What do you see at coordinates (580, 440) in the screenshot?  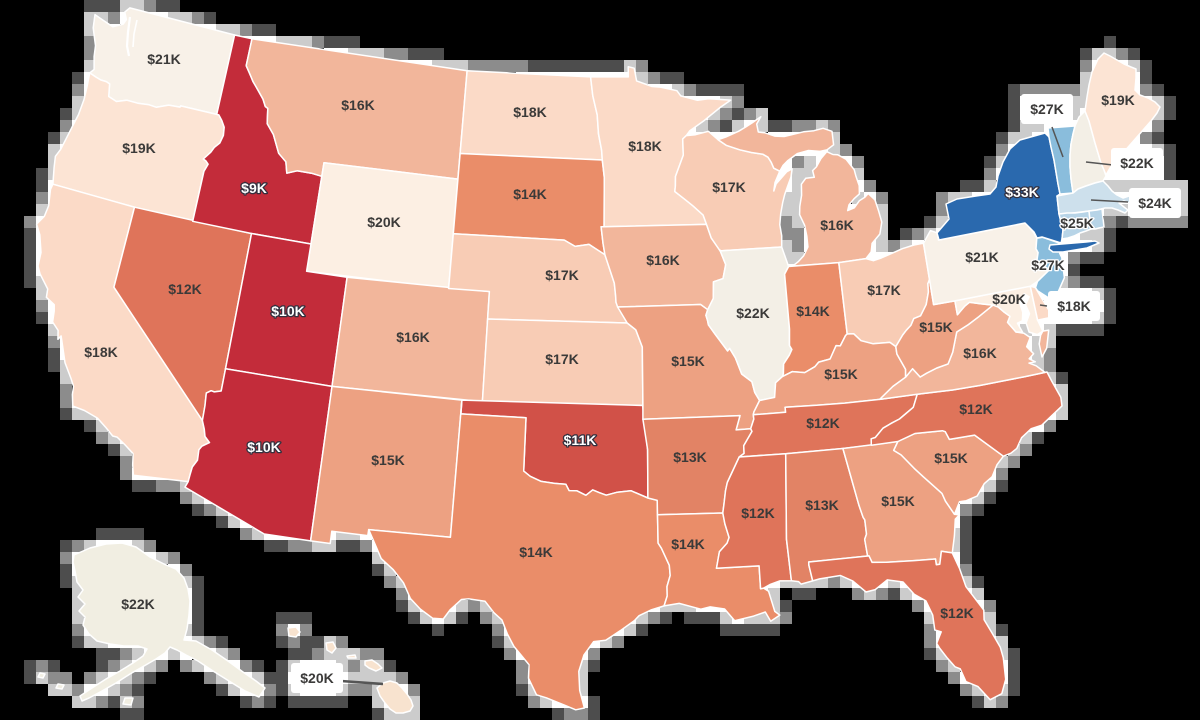 I see `svg-text: $11K` at bounding box center [580, 440].